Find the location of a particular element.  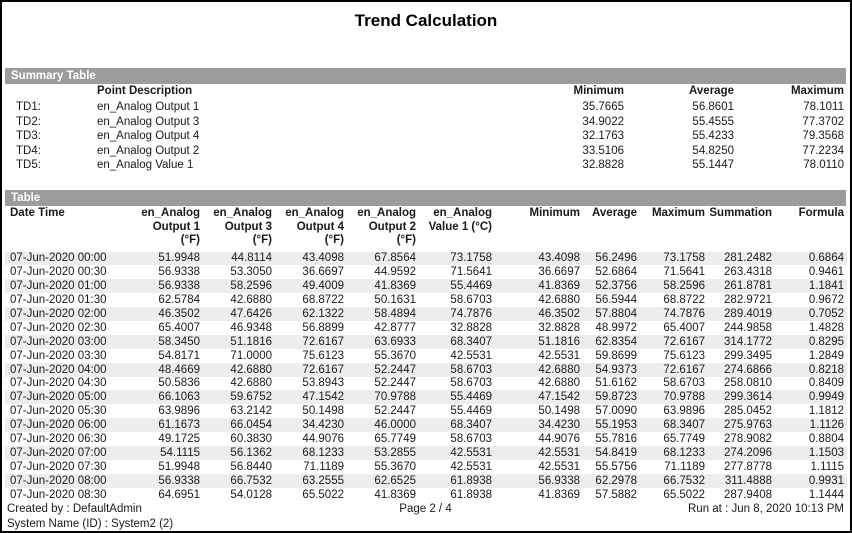

trend-id-cell: TD5: is located at coordinates (28, 165).